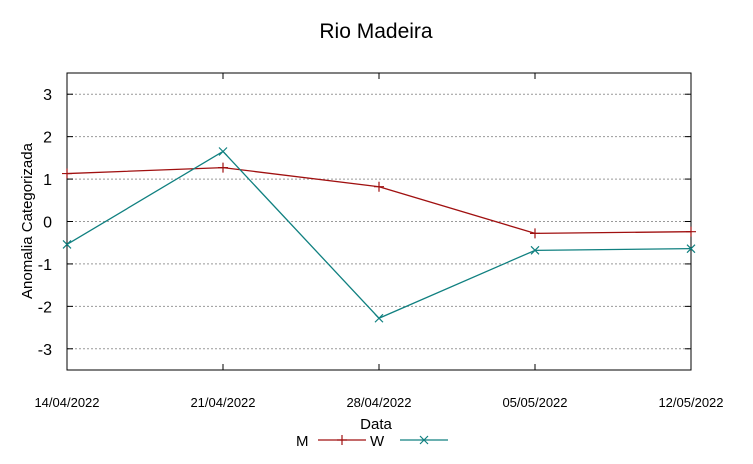 This screenshot has height=464, width=753. I want to click on x-tick-label: 21/04/2022, so click(222, 402).